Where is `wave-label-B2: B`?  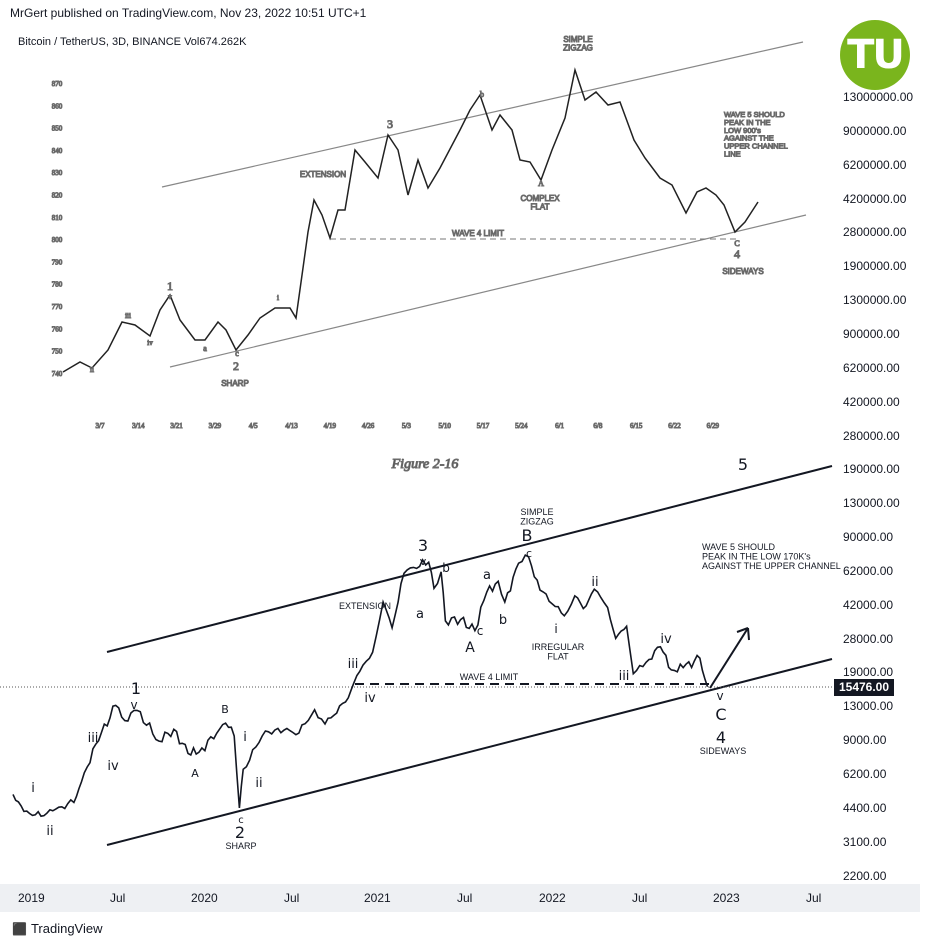
wave-label-B2: B is located at coordinates (527, 535).